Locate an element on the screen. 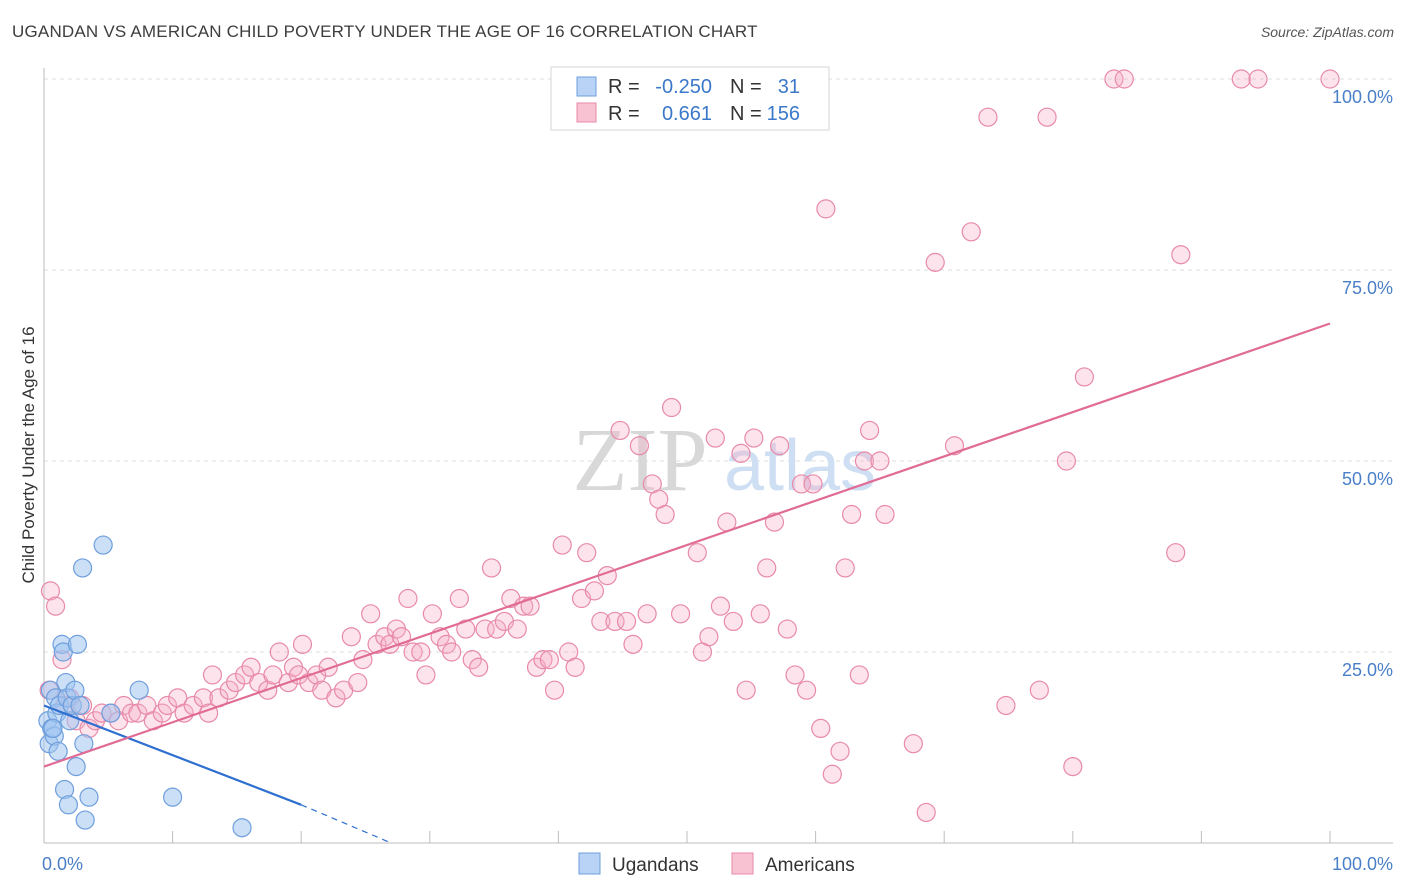  legend-n-ugandans: 31 is located at coordinates (789, 87).